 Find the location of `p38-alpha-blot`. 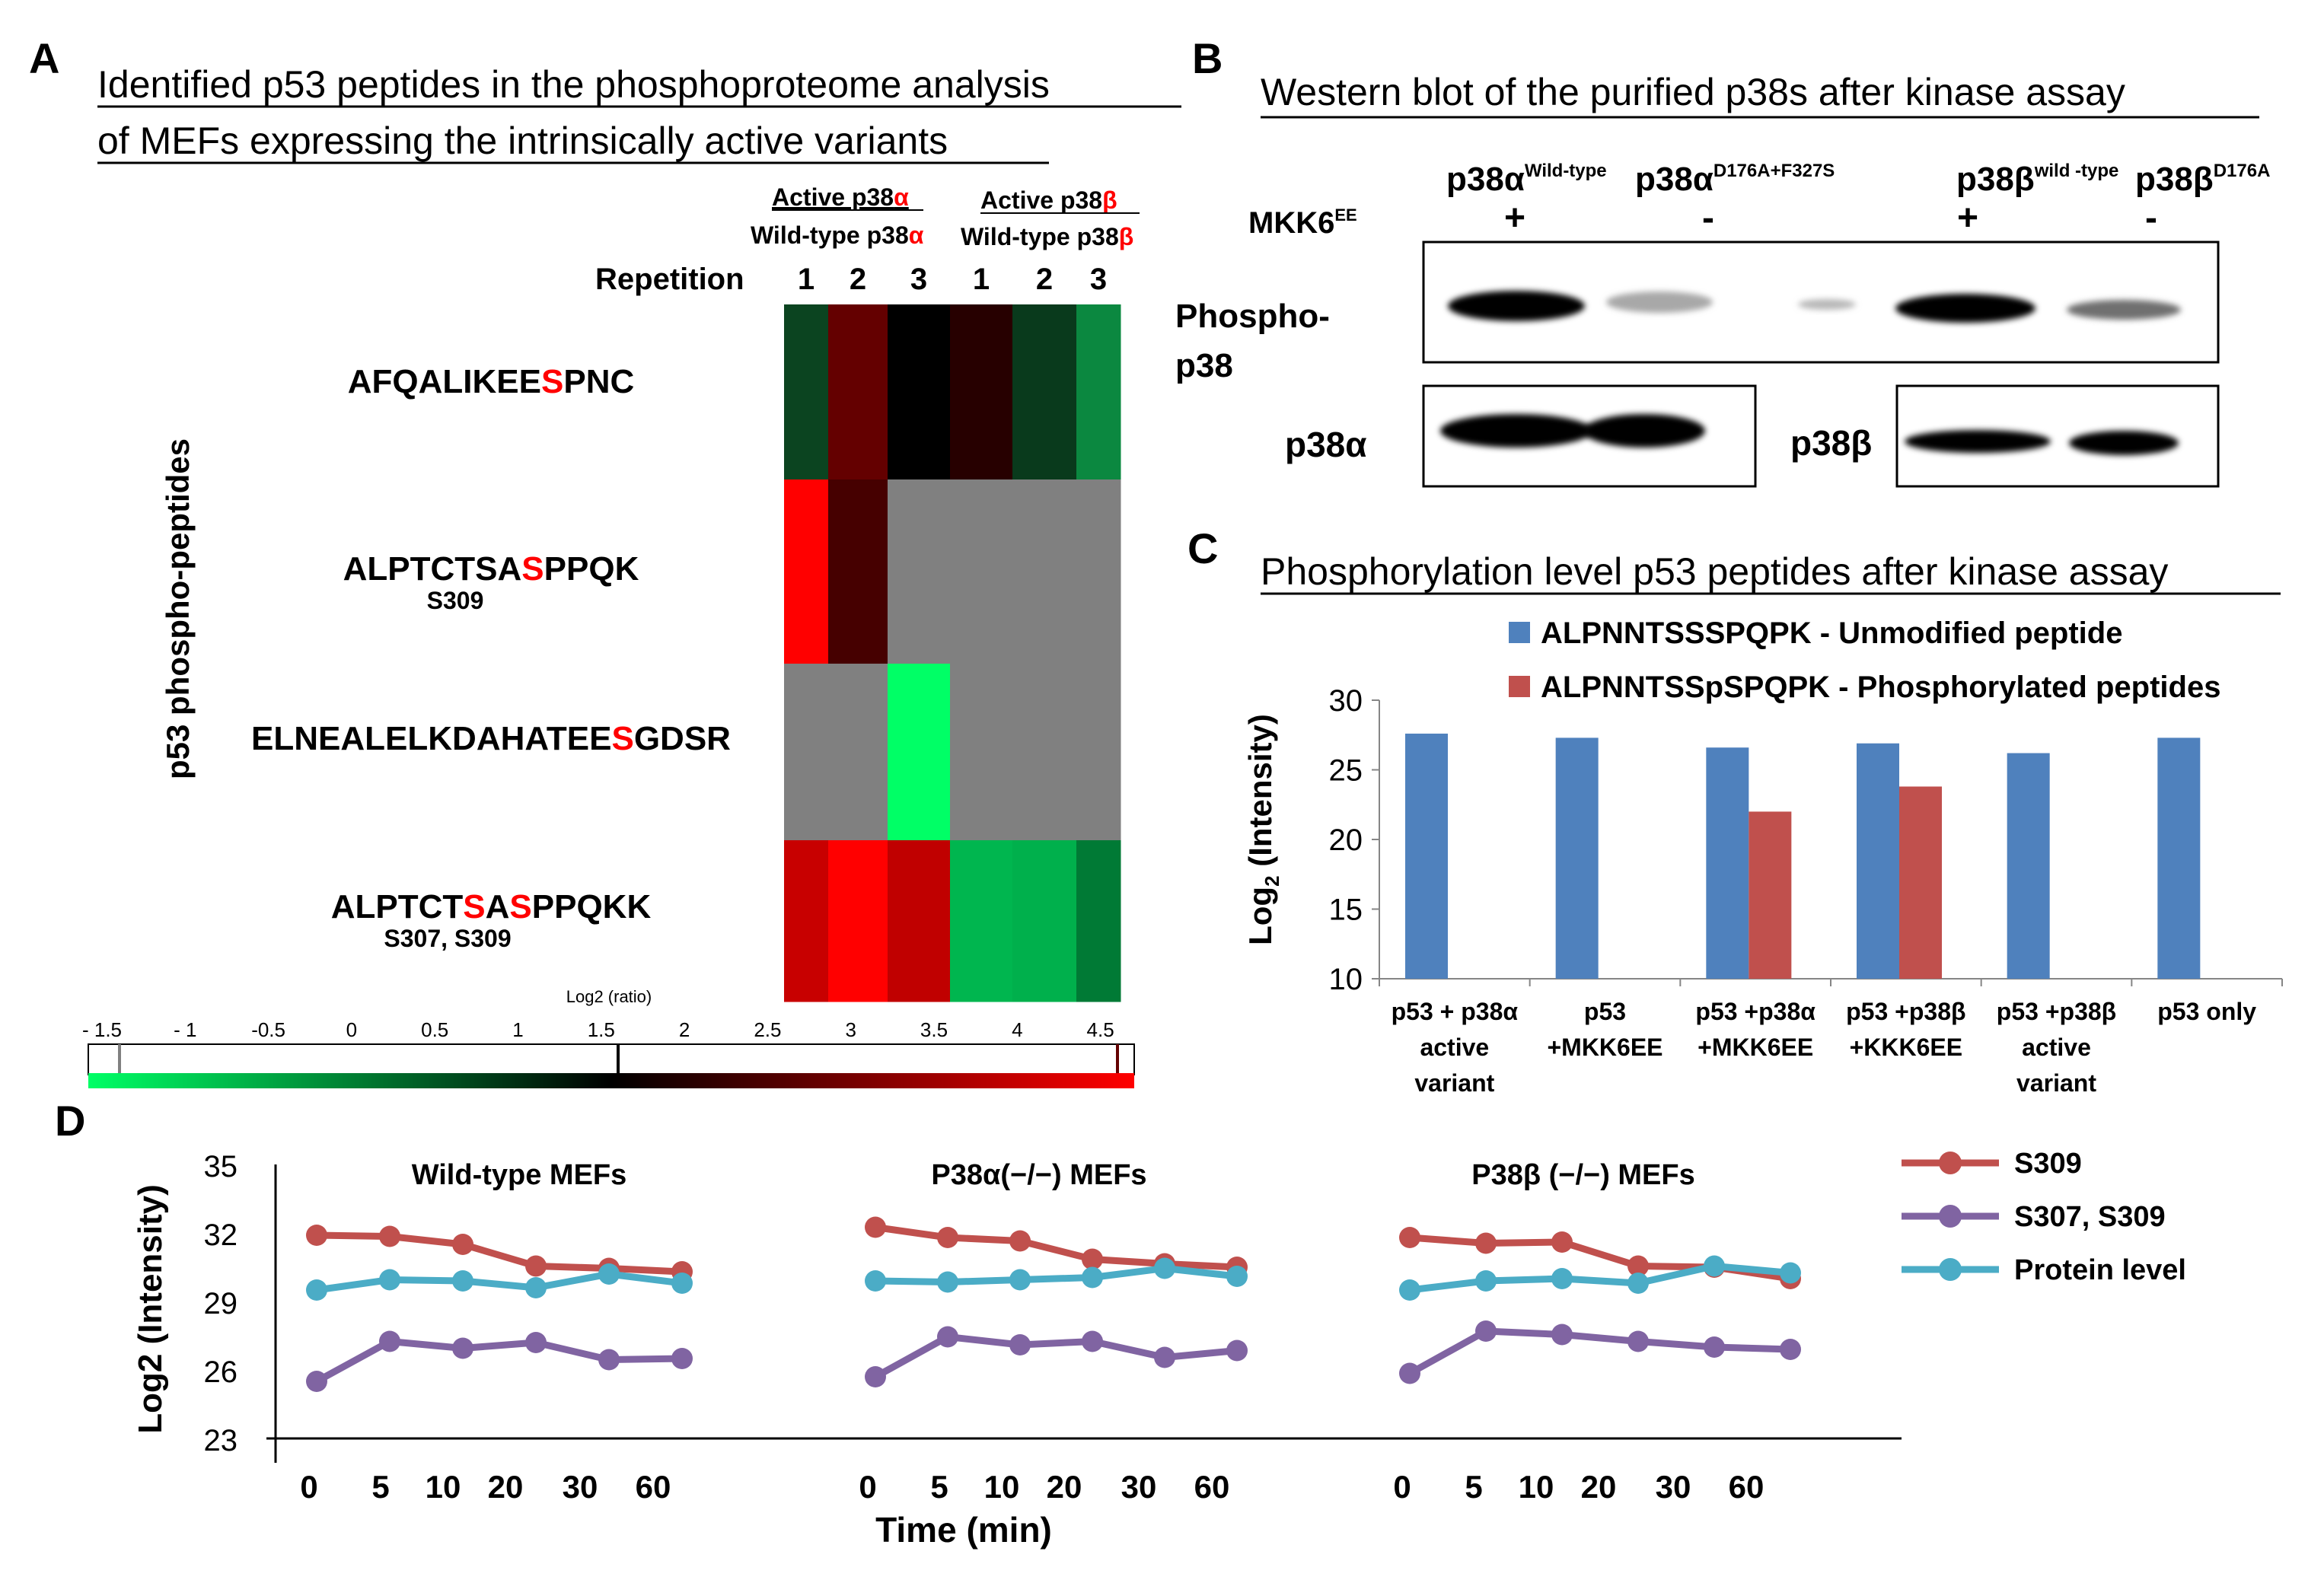

p38-alpha-blot is located at coordinates (1590, 436).